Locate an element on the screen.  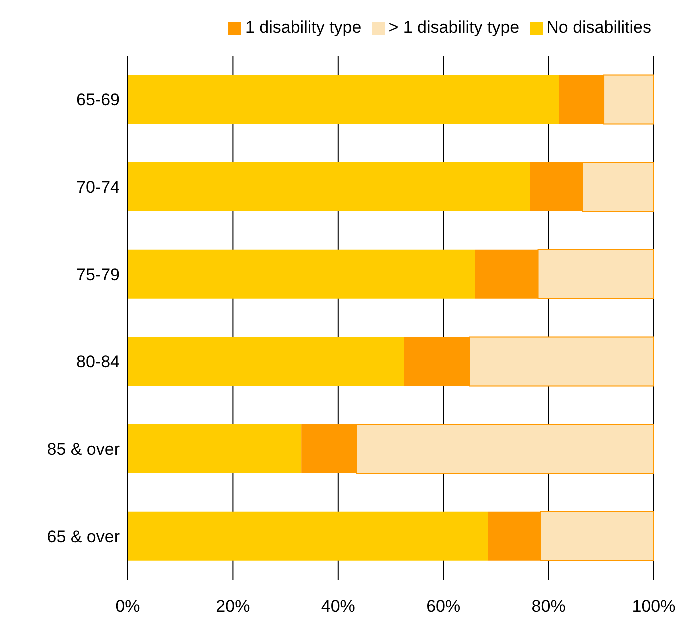
x-tick-label: 0% is located at coordinates (128, 606).